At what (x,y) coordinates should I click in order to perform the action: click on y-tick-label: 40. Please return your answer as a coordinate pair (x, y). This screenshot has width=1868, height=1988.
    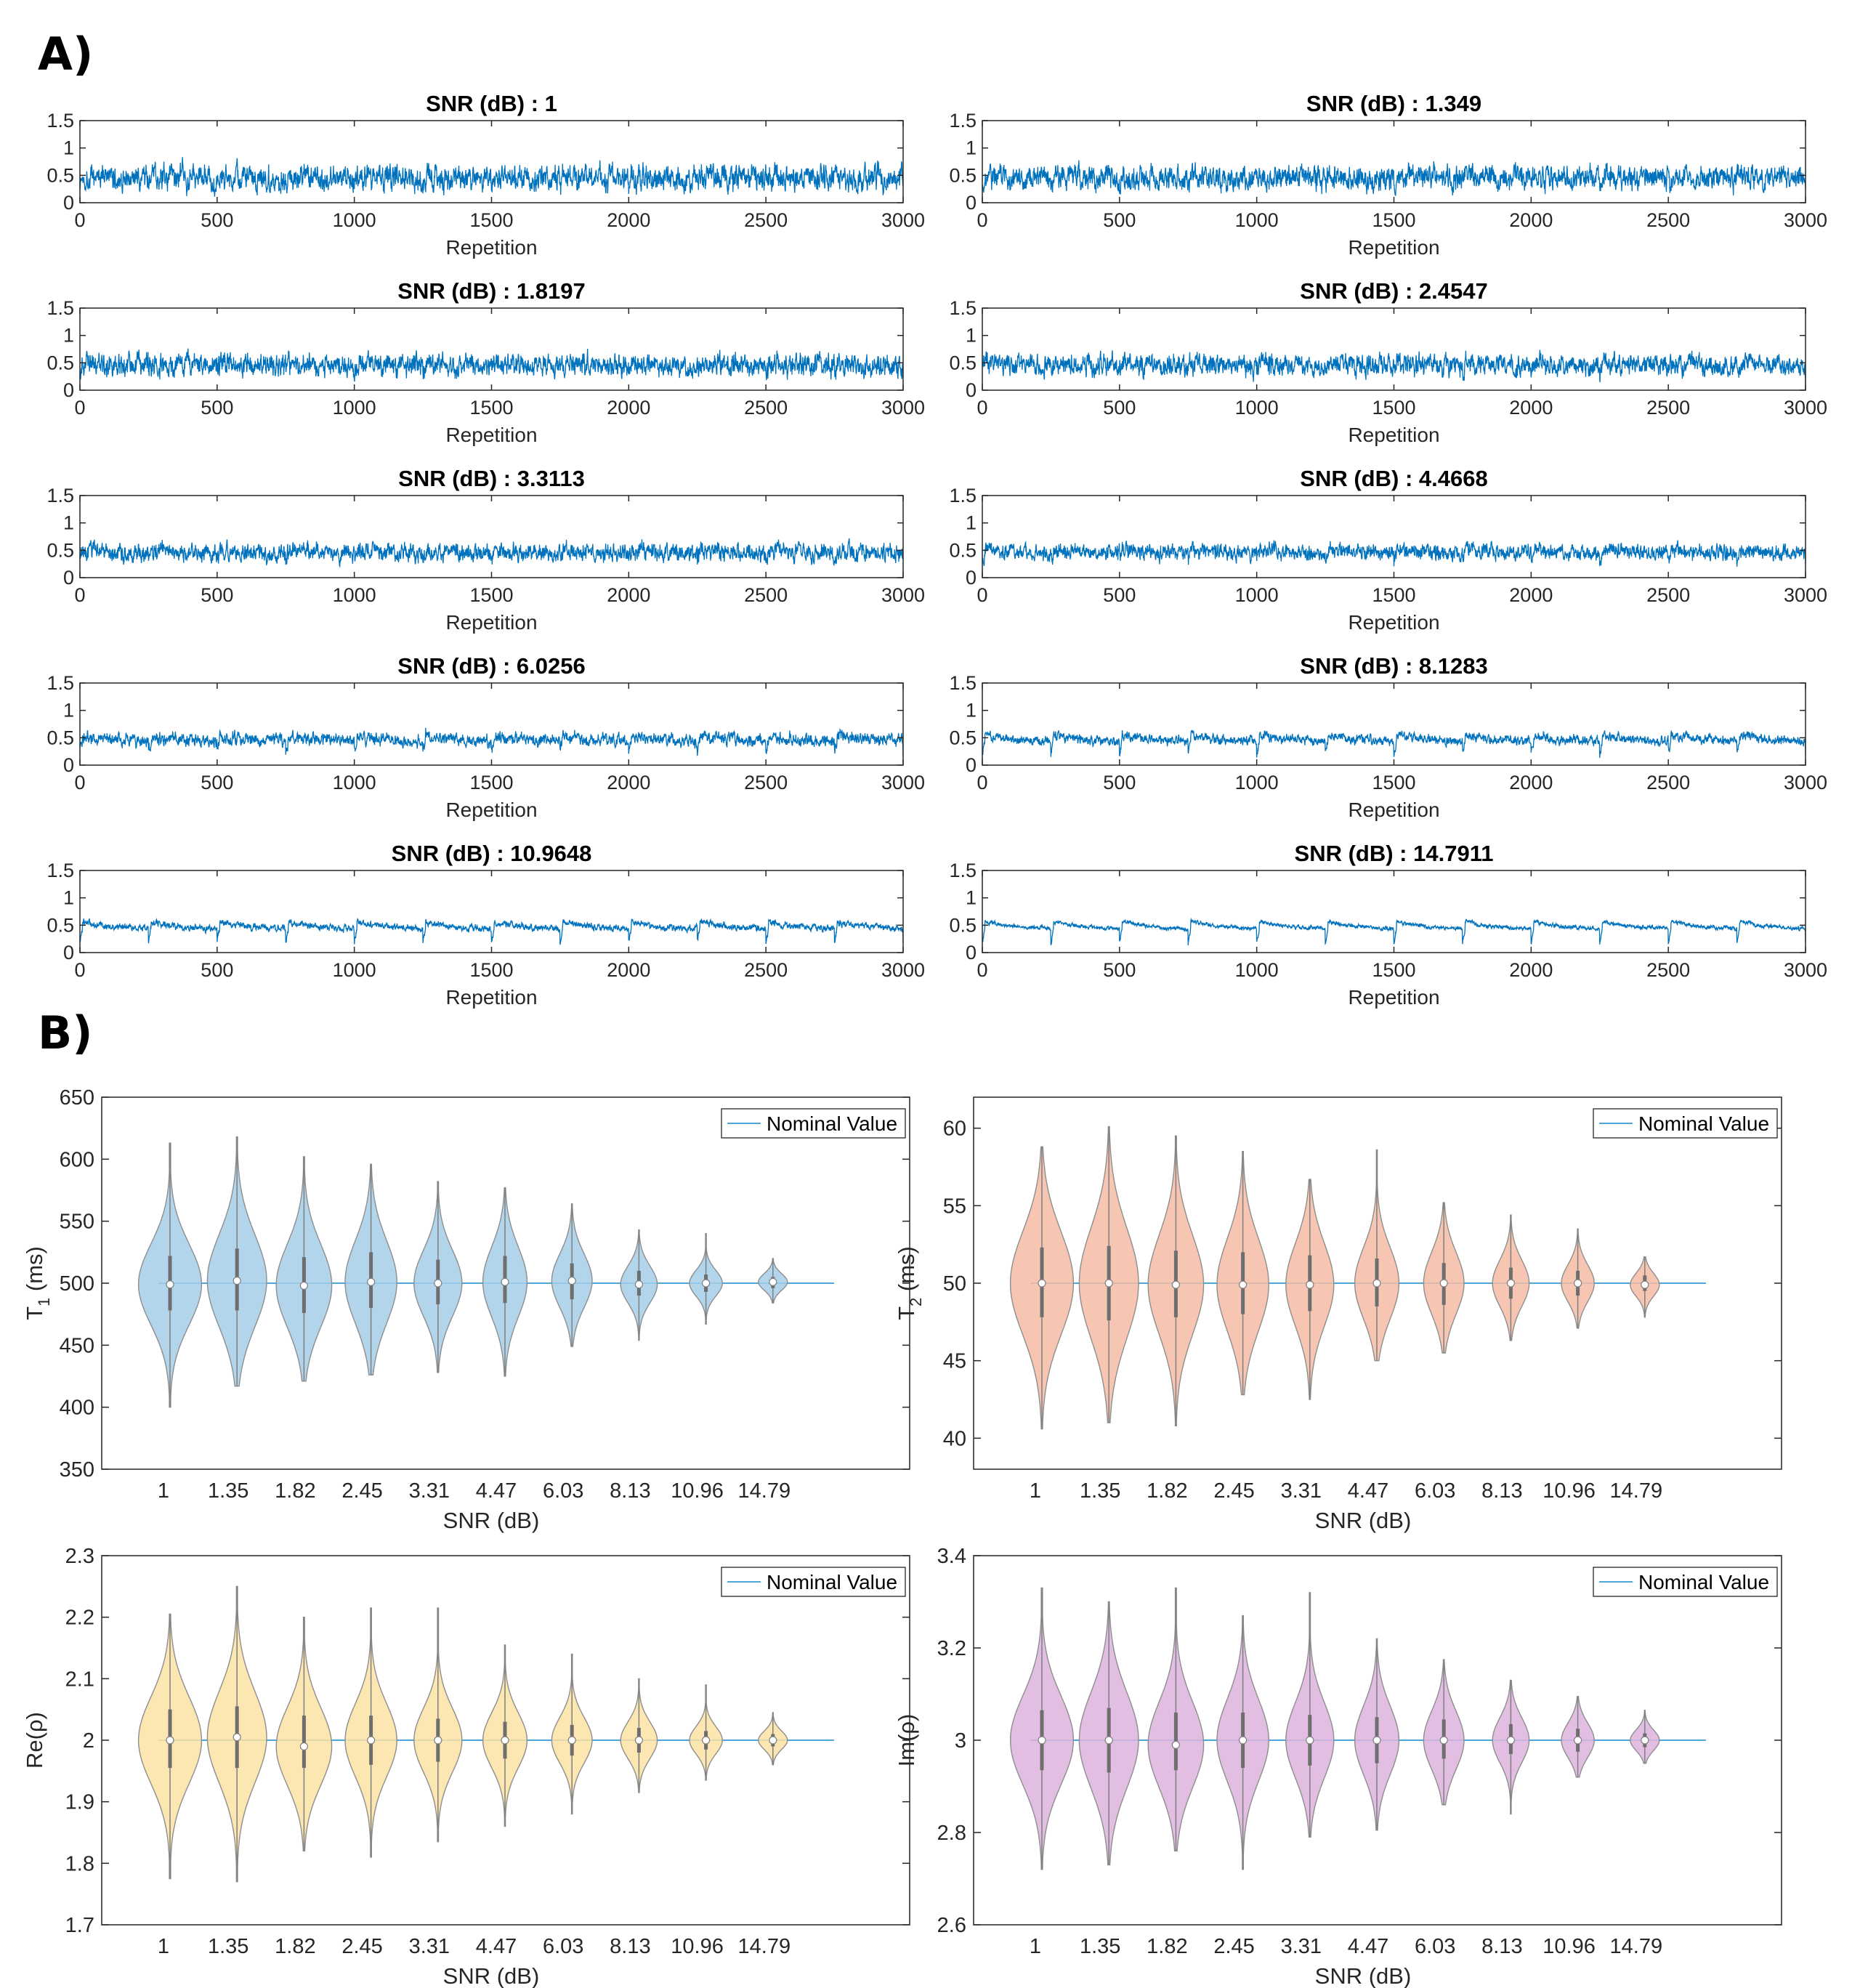
    Looking at the image, I should click on (954, 1438).